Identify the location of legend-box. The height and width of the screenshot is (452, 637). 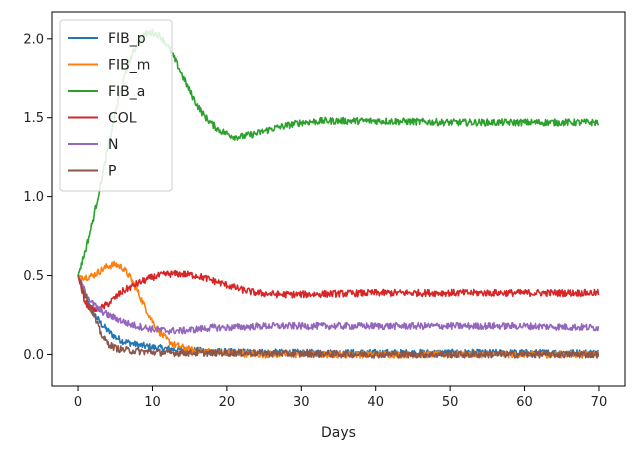
(116, 105).